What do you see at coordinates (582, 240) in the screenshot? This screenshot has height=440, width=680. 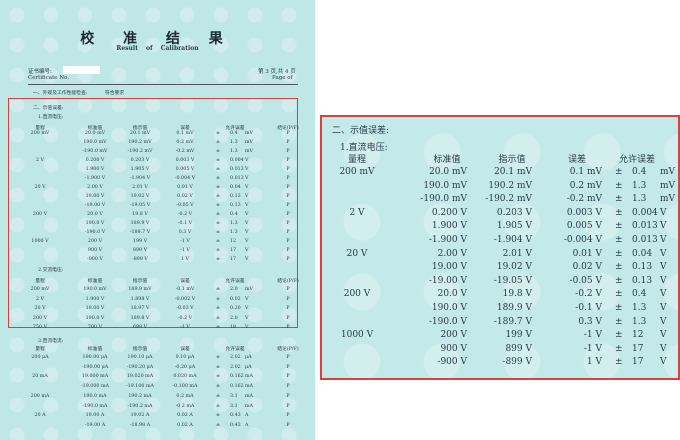 I see `table-cell: -0.004 V` at bounding box center [582, 240].